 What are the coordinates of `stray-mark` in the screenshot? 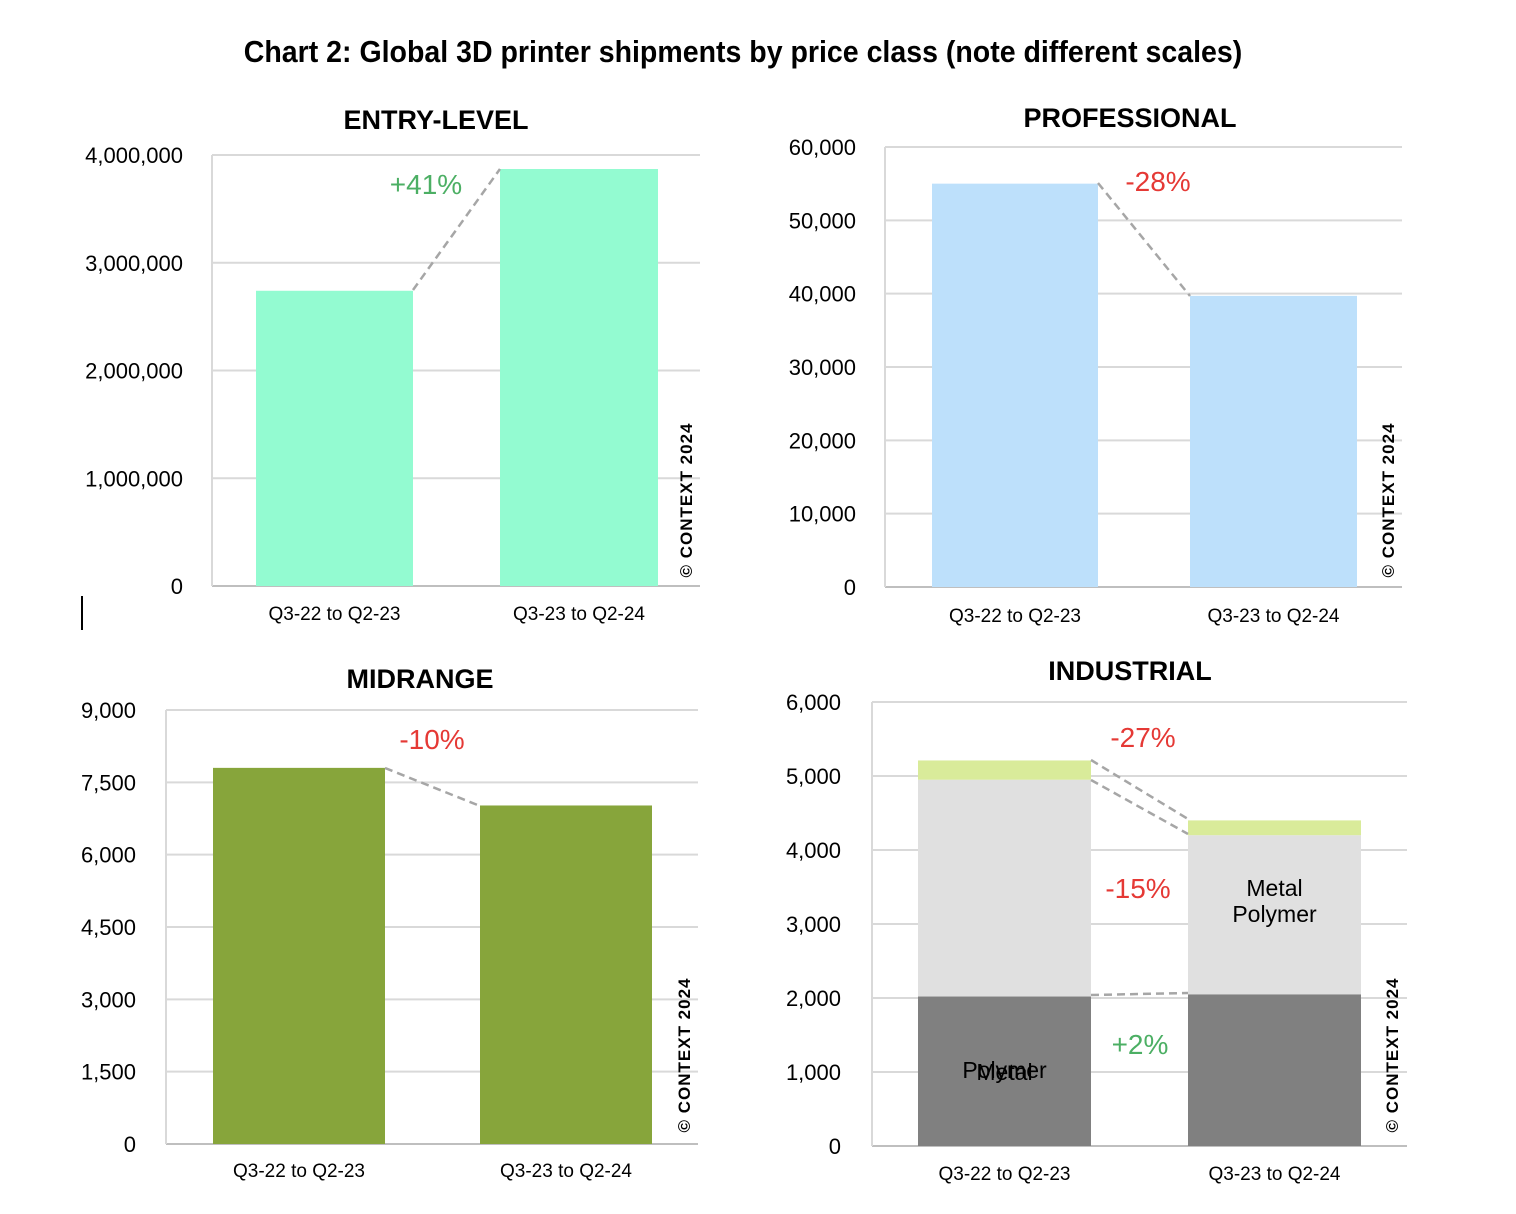 It's located at (82, 613).